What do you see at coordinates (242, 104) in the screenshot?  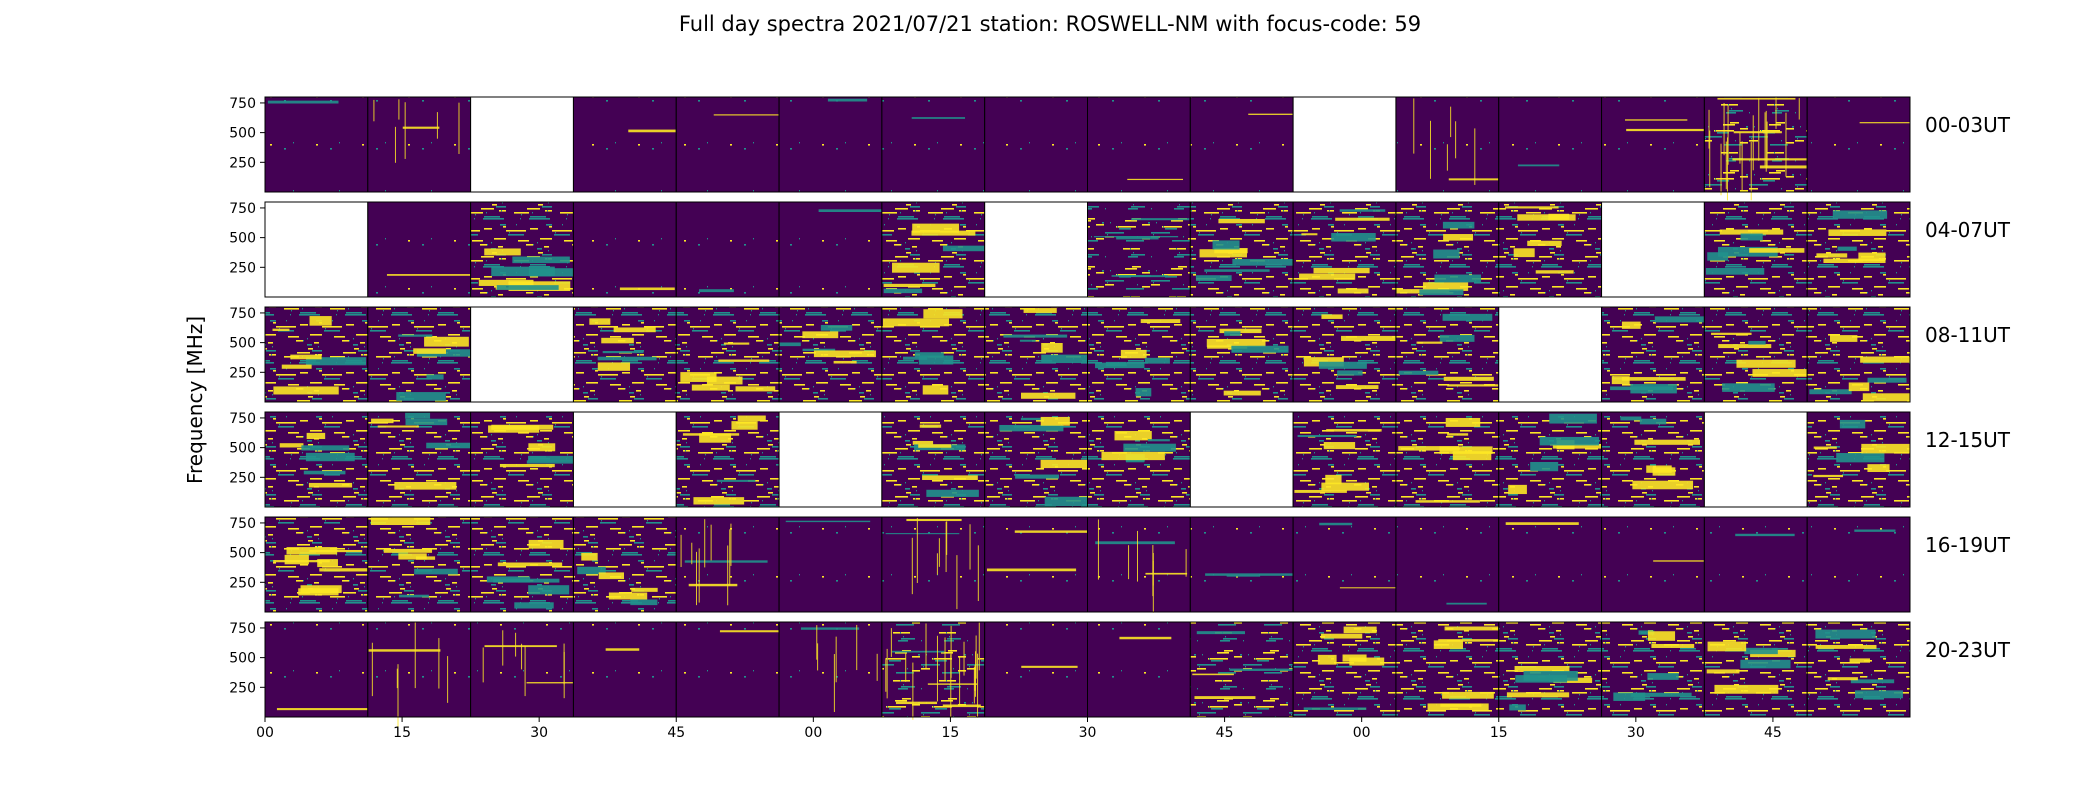 I see `y-tick-label: 750` at bounding box center [242, 104].